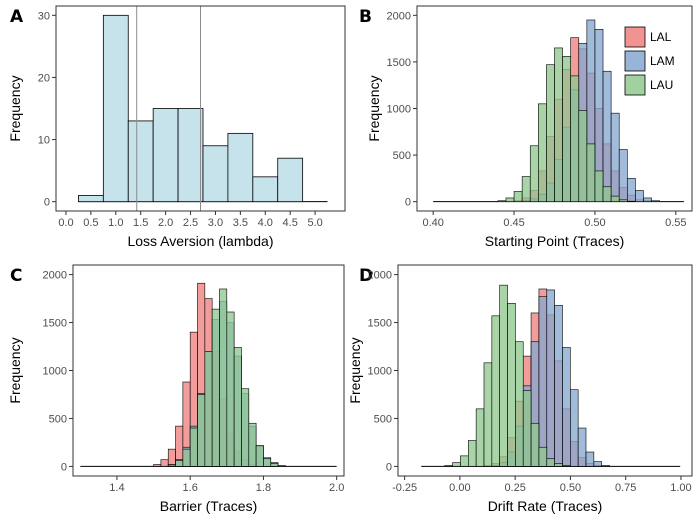 Image resolution: width=700 pixels, height=524 pixels. I want to click on legend-swatch-lal, so click(635, 37).